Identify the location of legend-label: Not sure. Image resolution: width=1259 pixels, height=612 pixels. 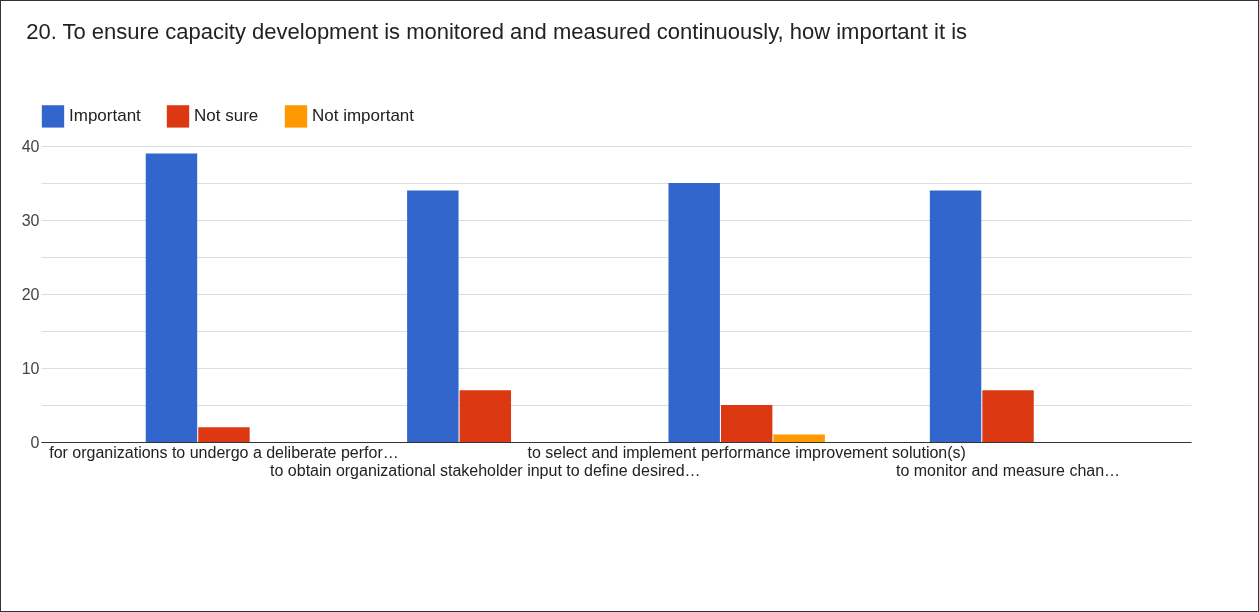
(226, 116).